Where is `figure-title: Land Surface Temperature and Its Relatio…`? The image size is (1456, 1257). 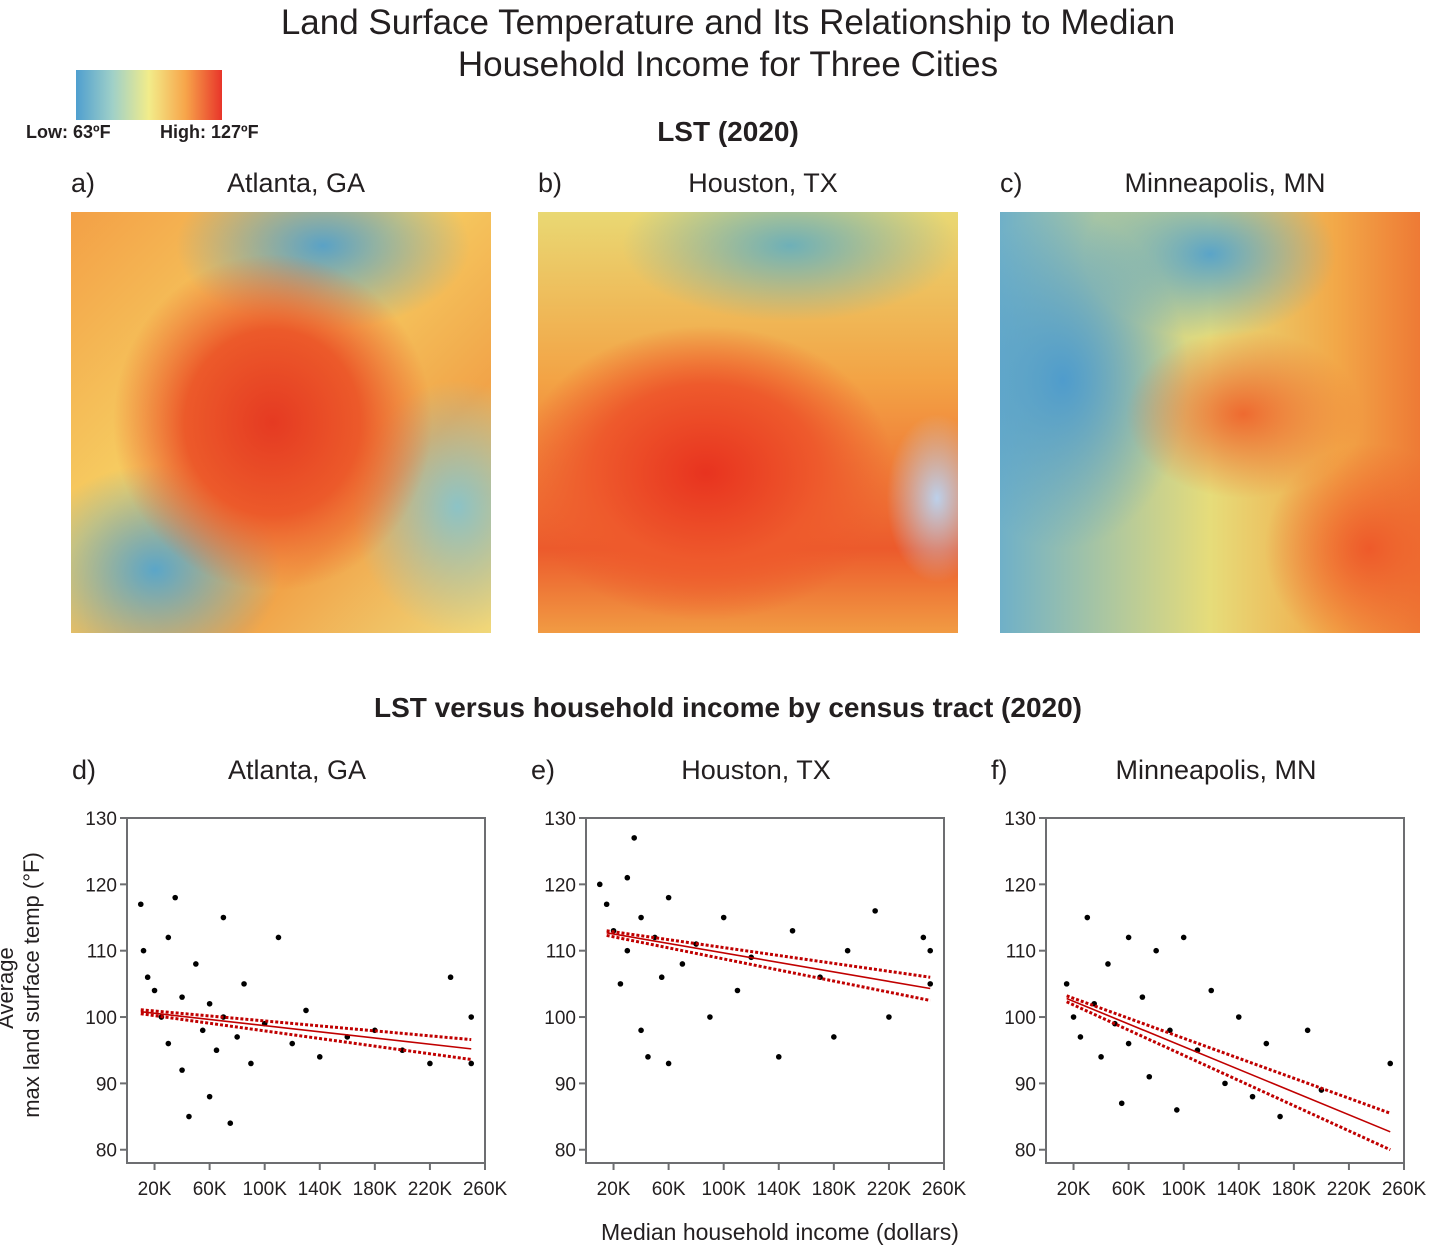 figure-title: Land Surface Temperature and Its Relatio… is located at coordinates (728, 43).